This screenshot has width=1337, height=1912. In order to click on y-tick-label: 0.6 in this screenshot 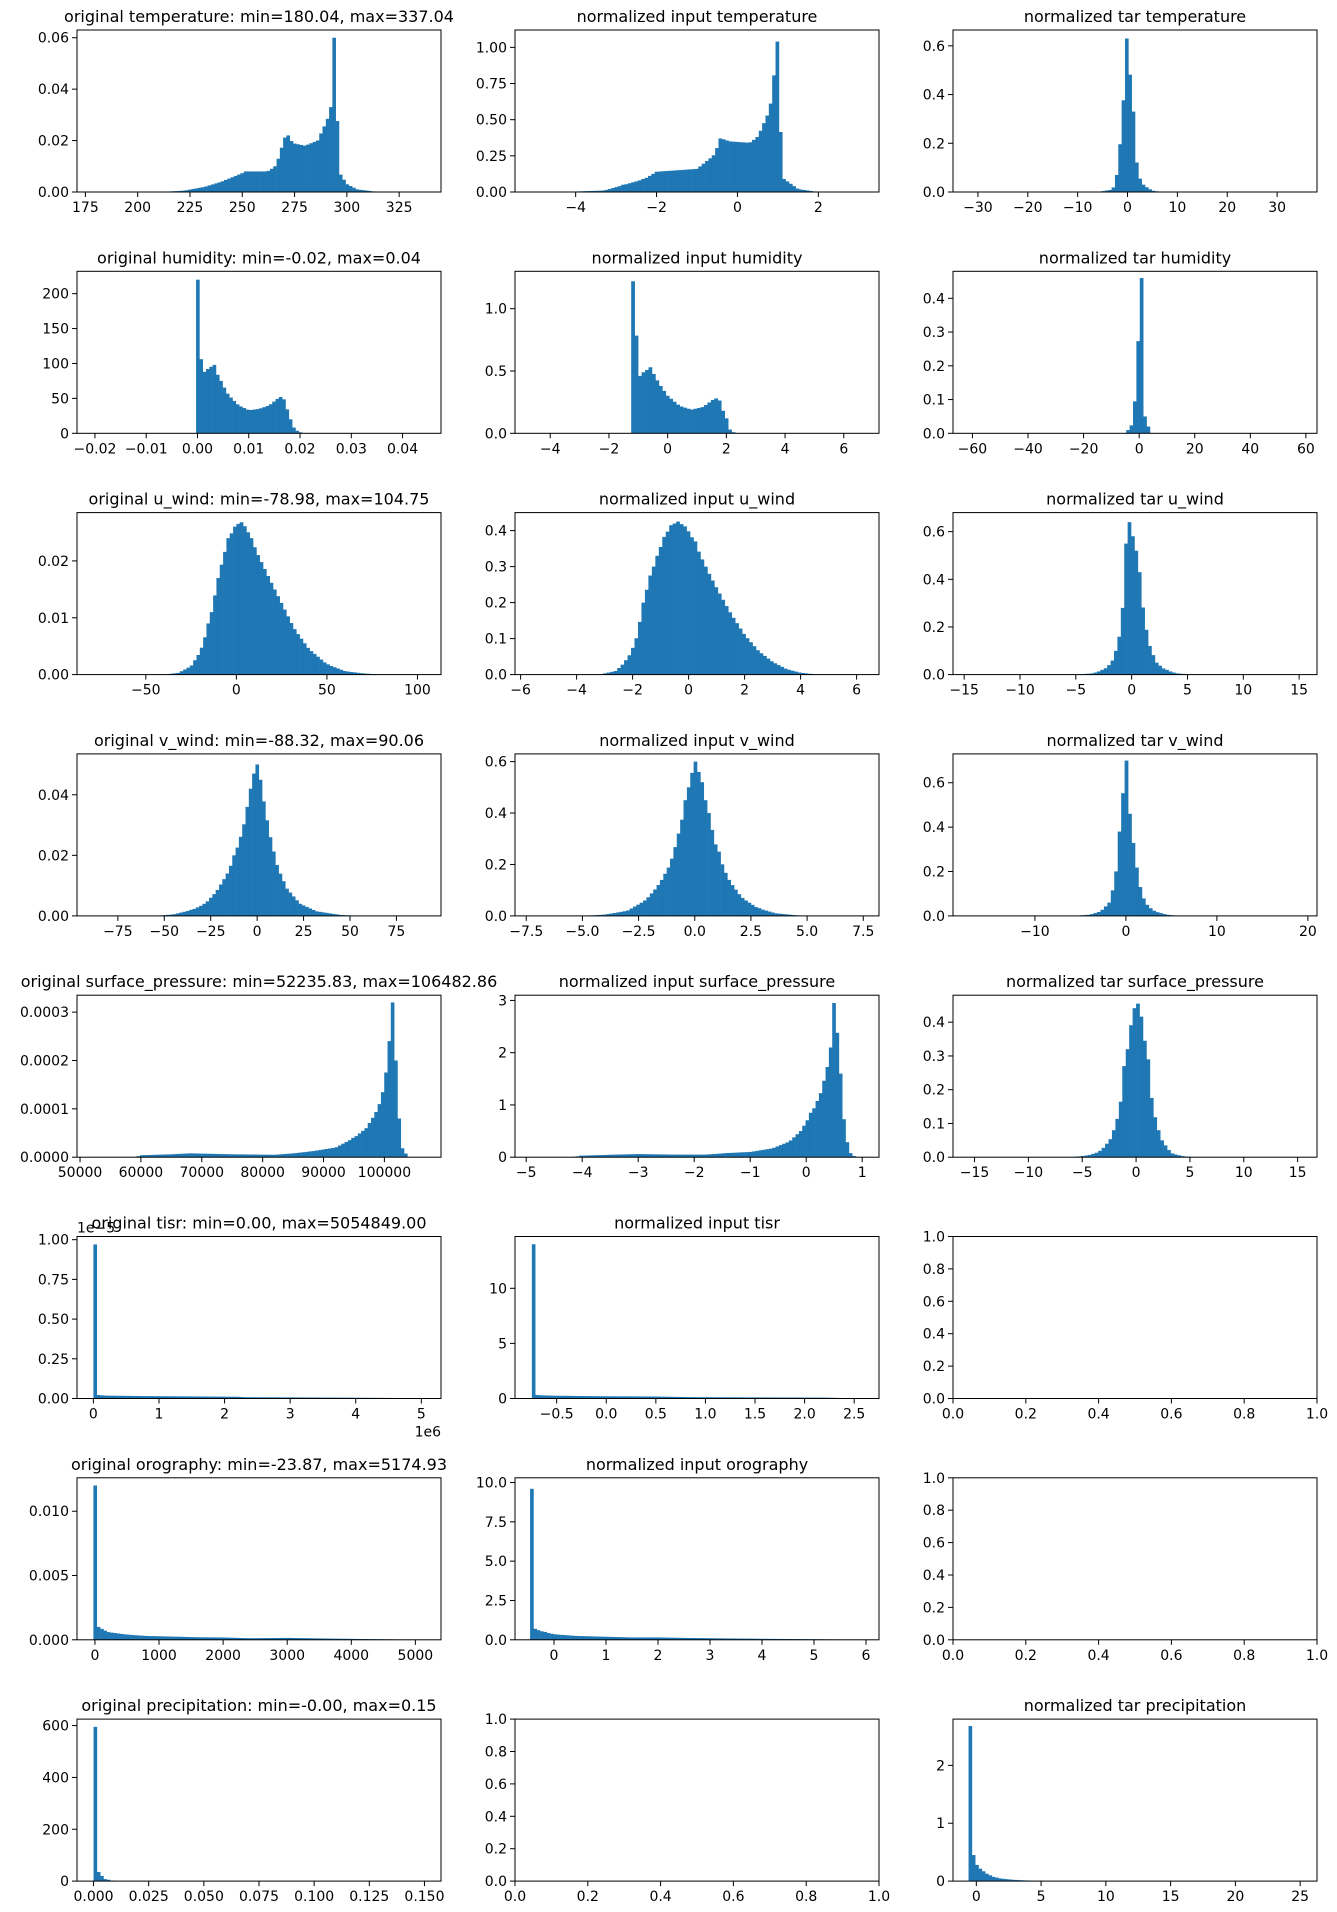, I will do `click(934, 47)`.